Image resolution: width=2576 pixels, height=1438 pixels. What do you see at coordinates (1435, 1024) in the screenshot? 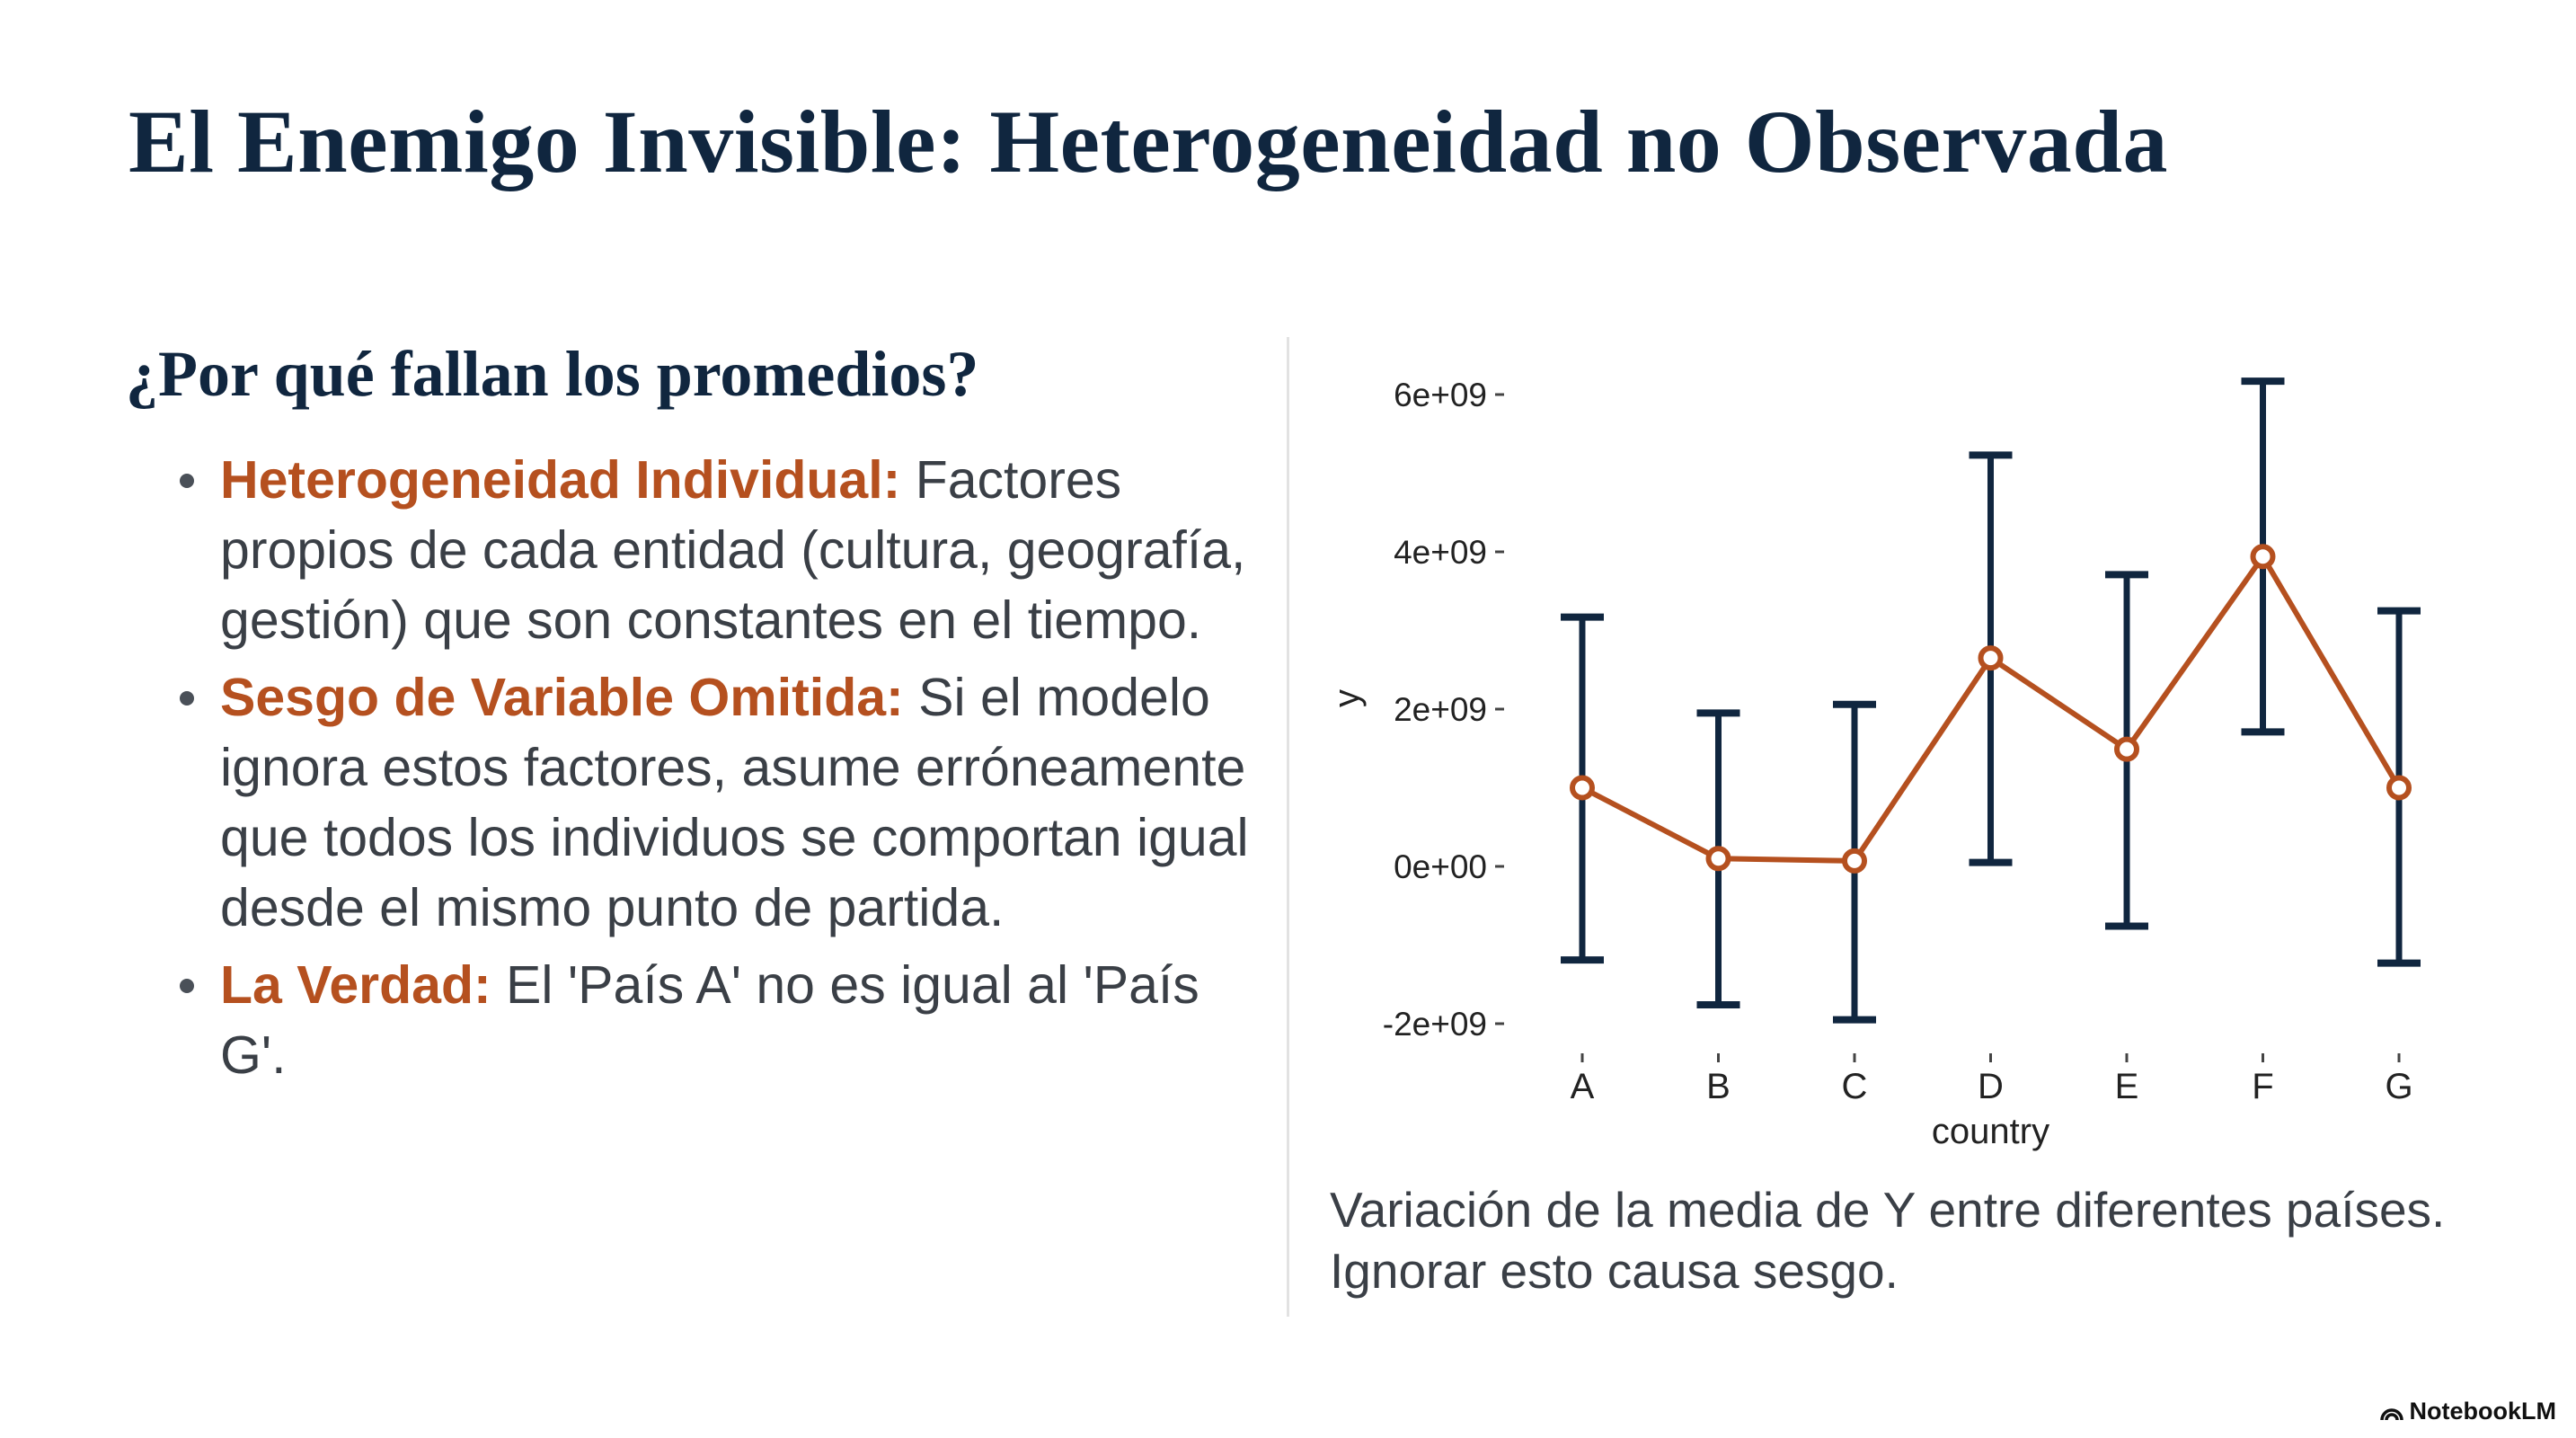
I see `y-tick-label: -2e+09` at bounding box center [1435, 1024].